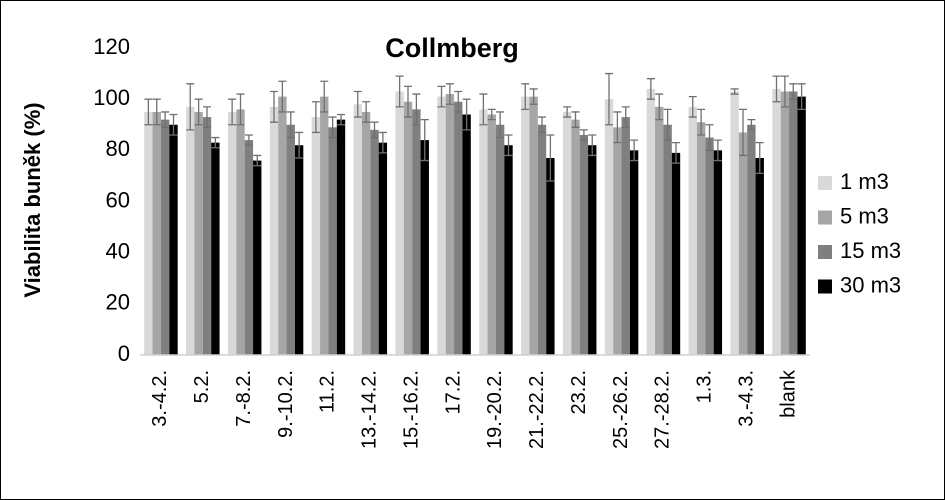 This screenshot has width=945, height=500. I want to click on x-tick-label: 3.-4.3., so click(746, 398).